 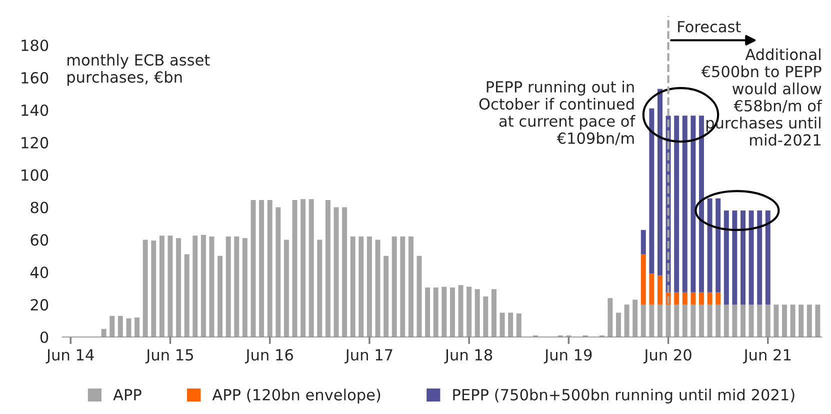 I want to click on ref-line-label: Forecast, so click(x=709, y=26).